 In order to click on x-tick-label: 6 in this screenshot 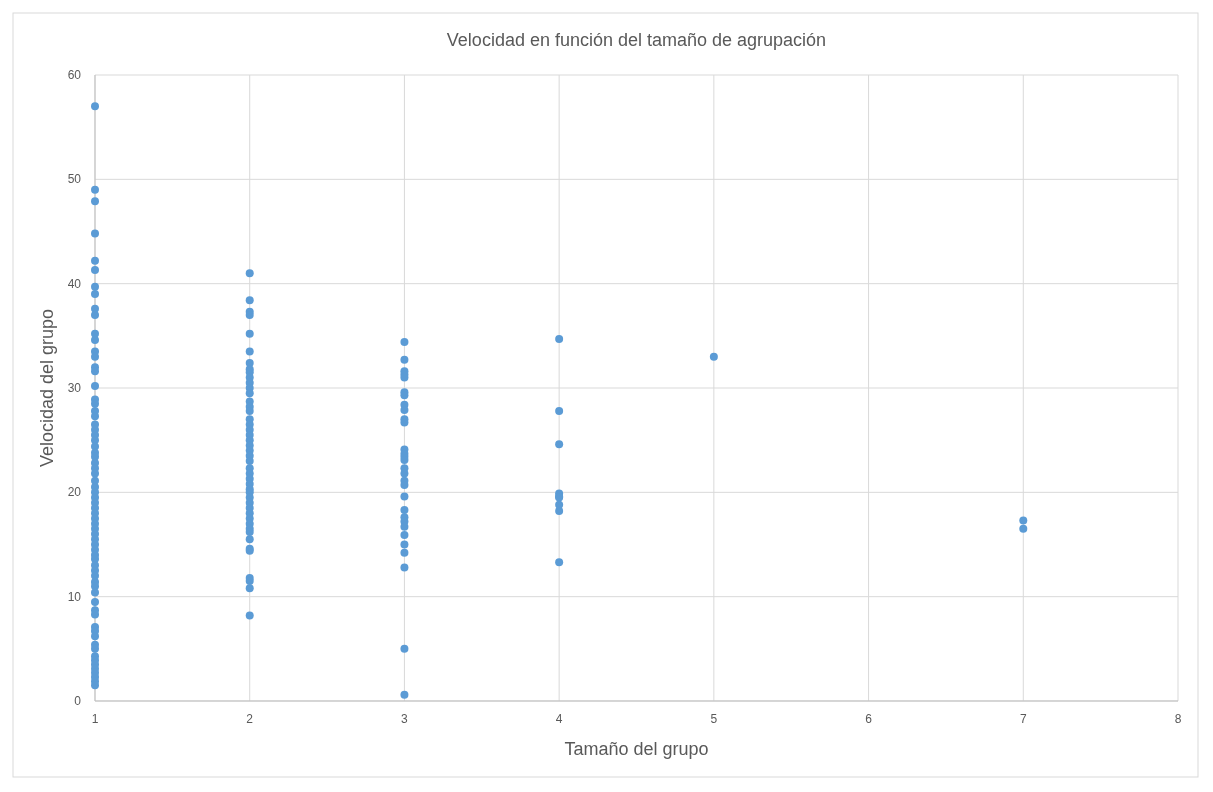, I will do `click(869, 719)`.